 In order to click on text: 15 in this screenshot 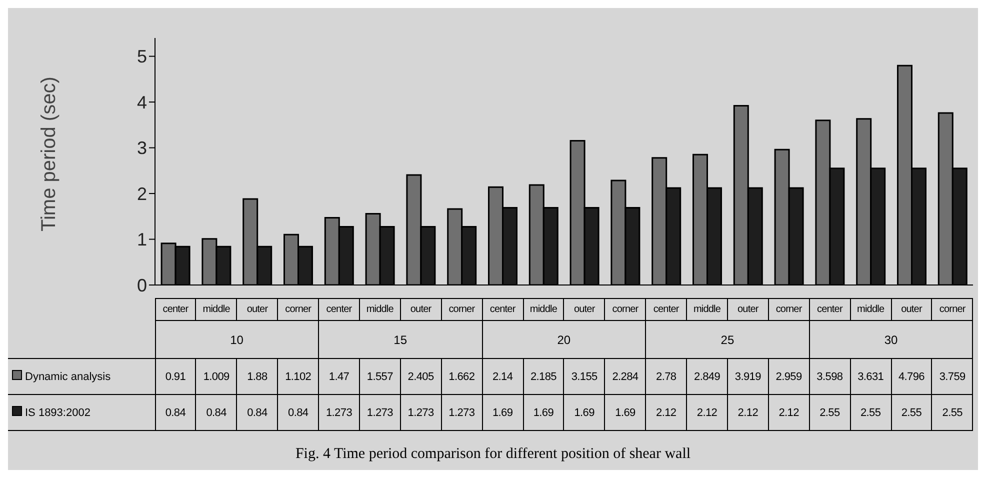, I will do `click(400, 339)`.